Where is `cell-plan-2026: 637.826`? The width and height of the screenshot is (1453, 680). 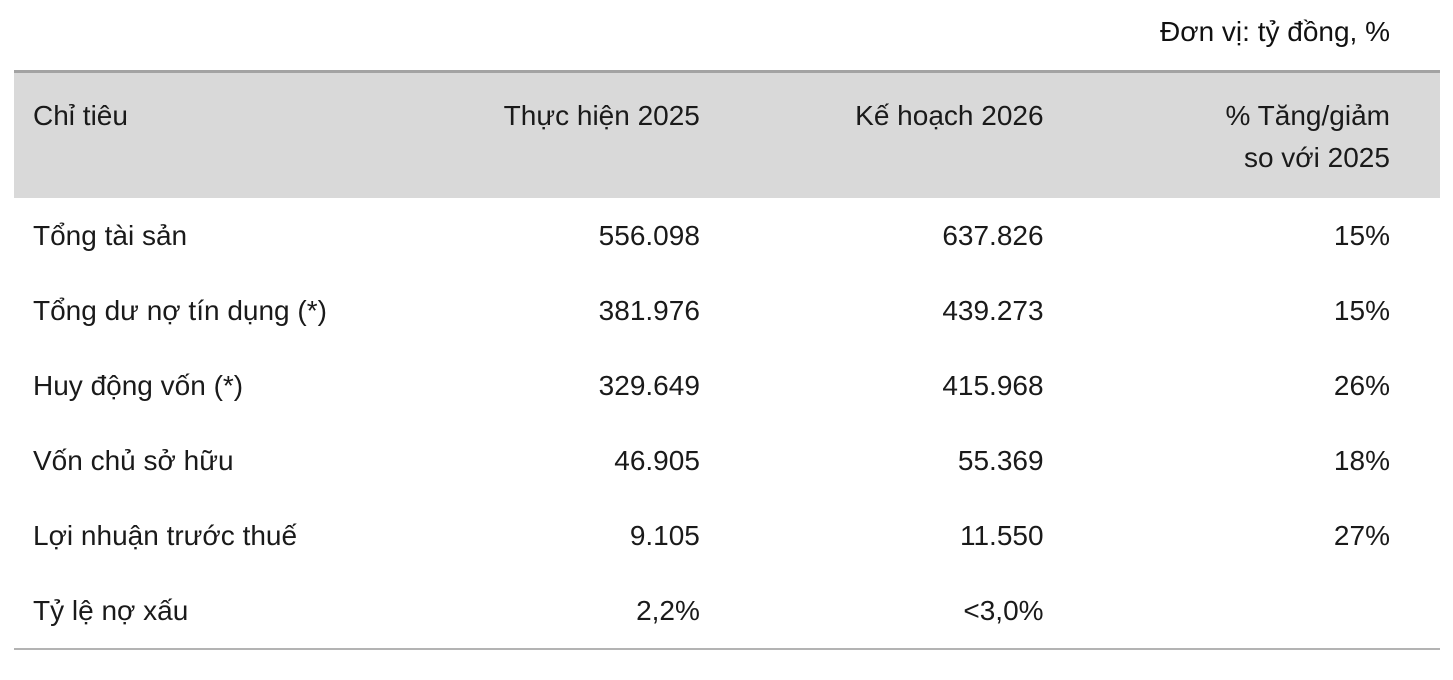
cell-plan-2026: 637.826 is located at coordinates (993, 235).